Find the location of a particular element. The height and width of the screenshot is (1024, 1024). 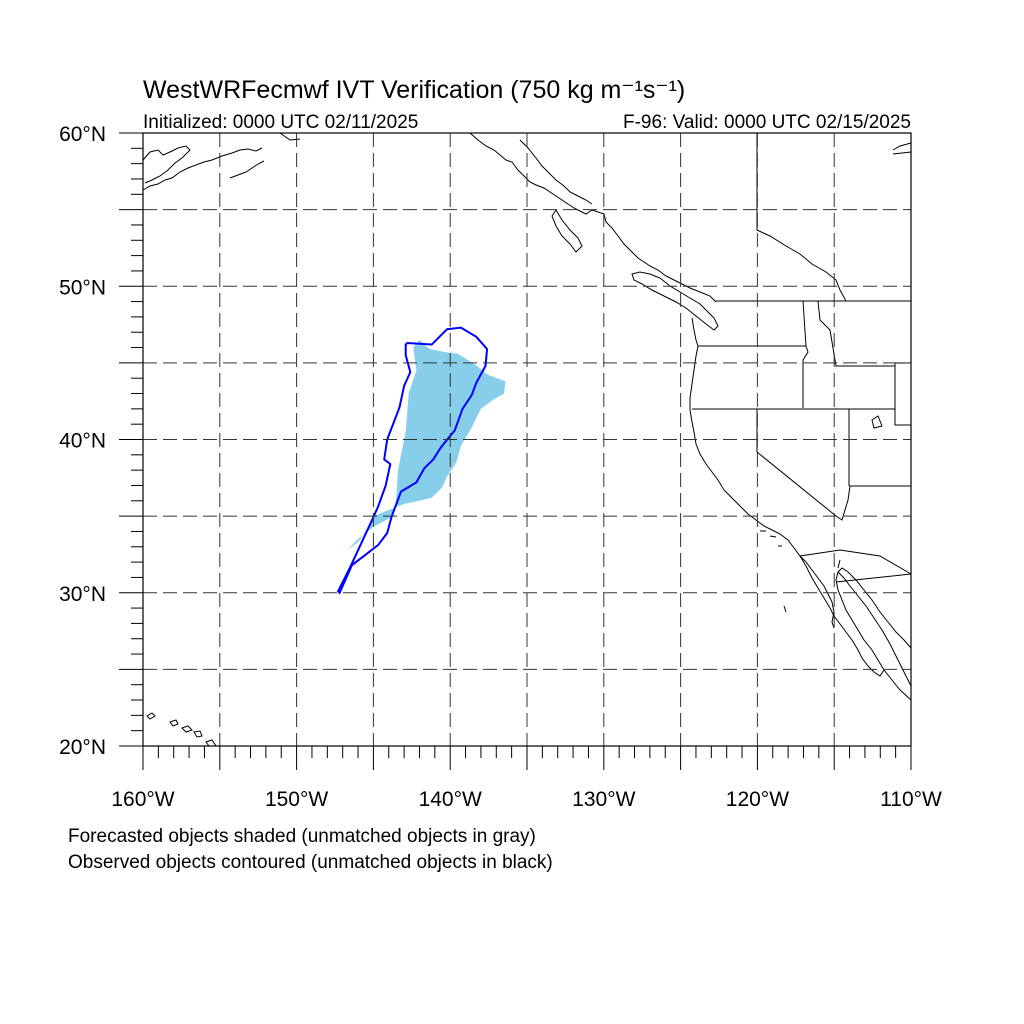

longitude-label: 130°W is located at coordinates (603, 799).